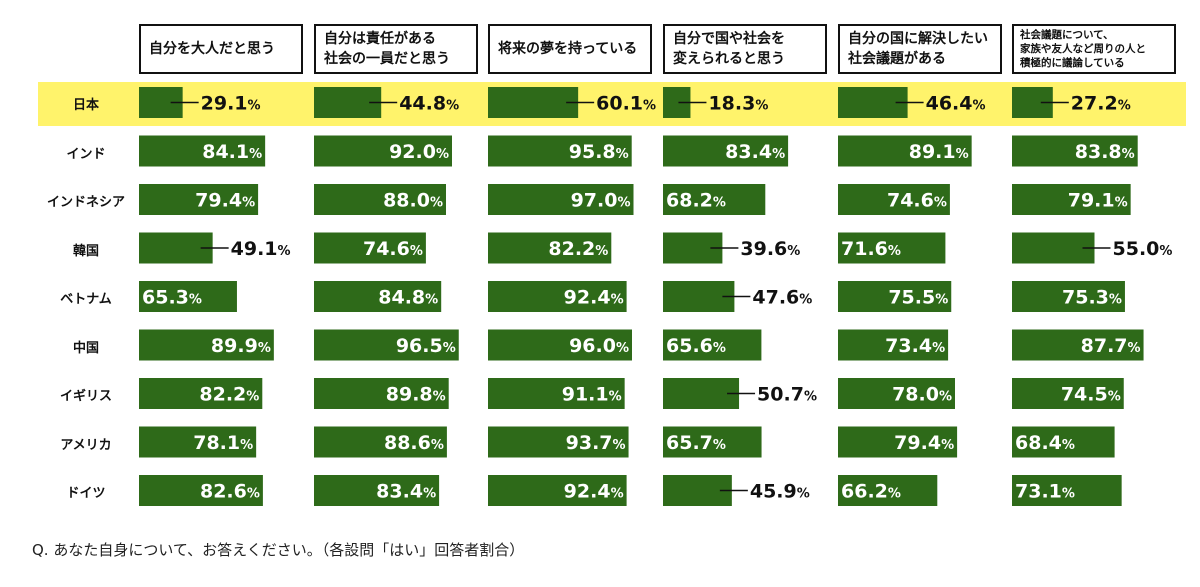 This screenshot has height=587, width=1200. Describe the element at coordinates (1094, 49) in the screenshot. I see `column-header-6: 社会議題について、 家族や友人など周りの人と 積極的に議論している` at that location.